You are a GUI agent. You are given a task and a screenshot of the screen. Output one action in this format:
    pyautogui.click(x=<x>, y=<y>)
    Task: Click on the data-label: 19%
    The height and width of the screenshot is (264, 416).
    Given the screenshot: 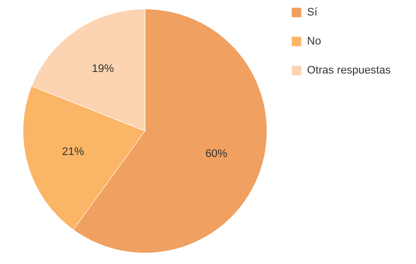 What is the action you would take?
    pyautogui.click(x=103, y=68)
    